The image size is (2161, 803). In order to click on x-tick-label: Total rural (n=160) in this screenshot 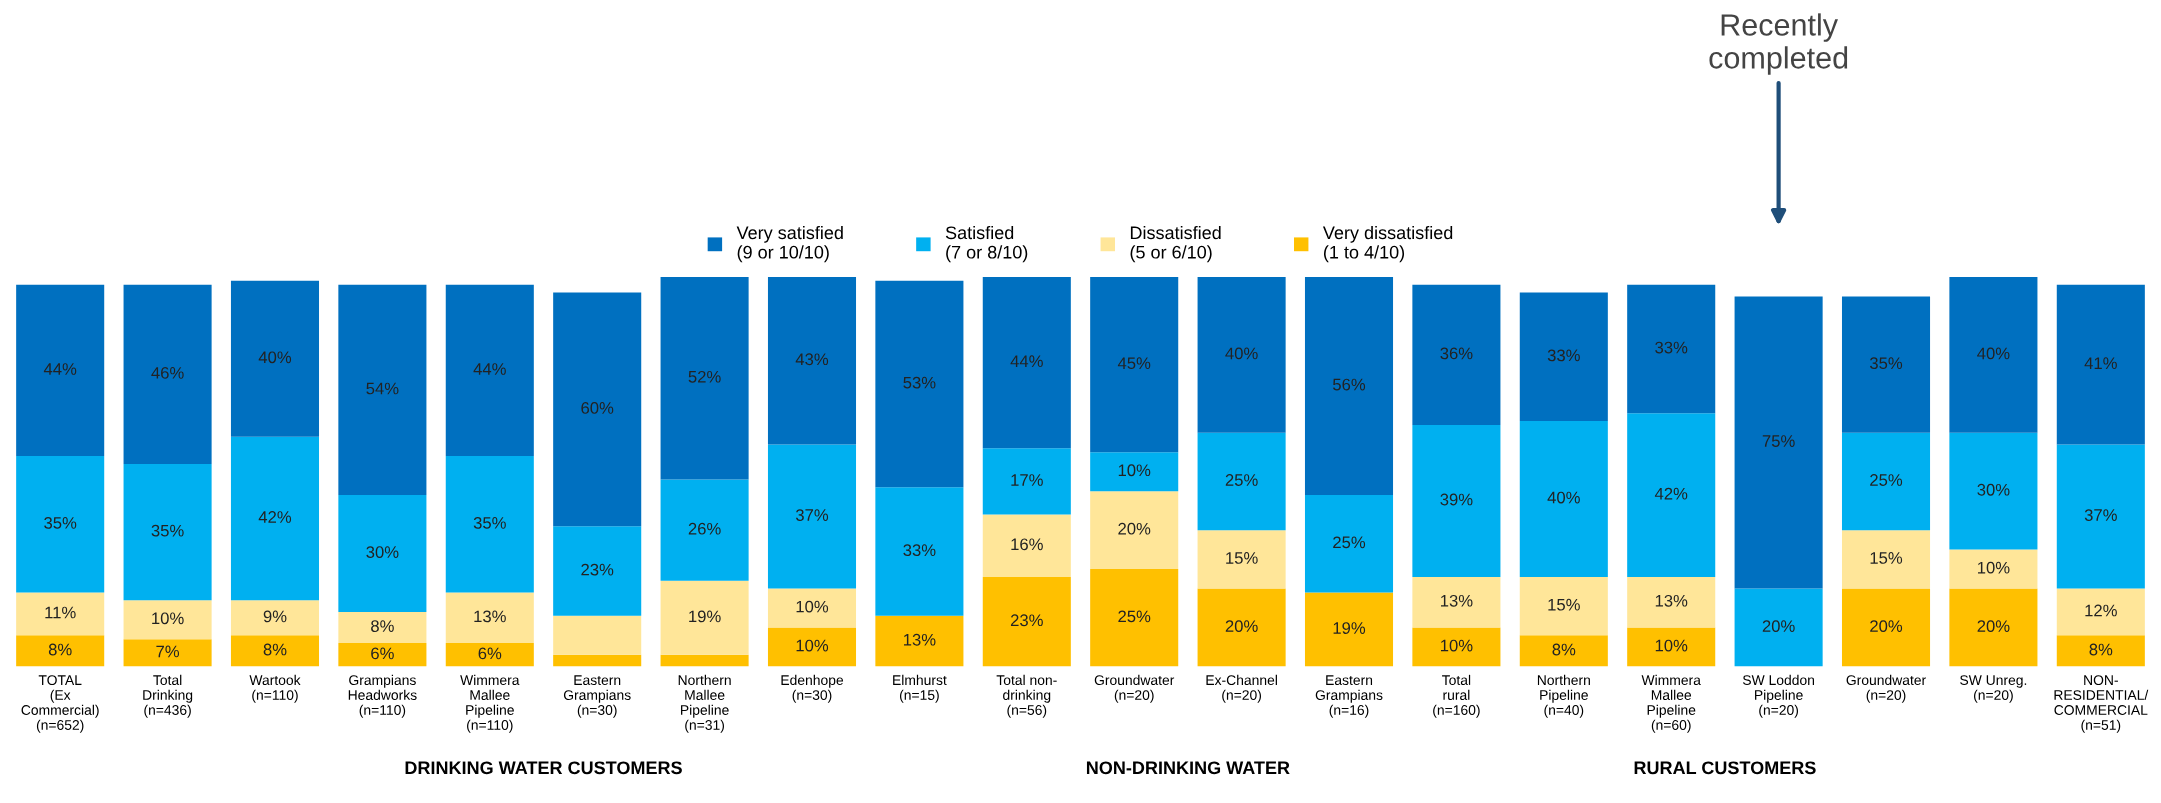, I will do `click(1456, 696)`.